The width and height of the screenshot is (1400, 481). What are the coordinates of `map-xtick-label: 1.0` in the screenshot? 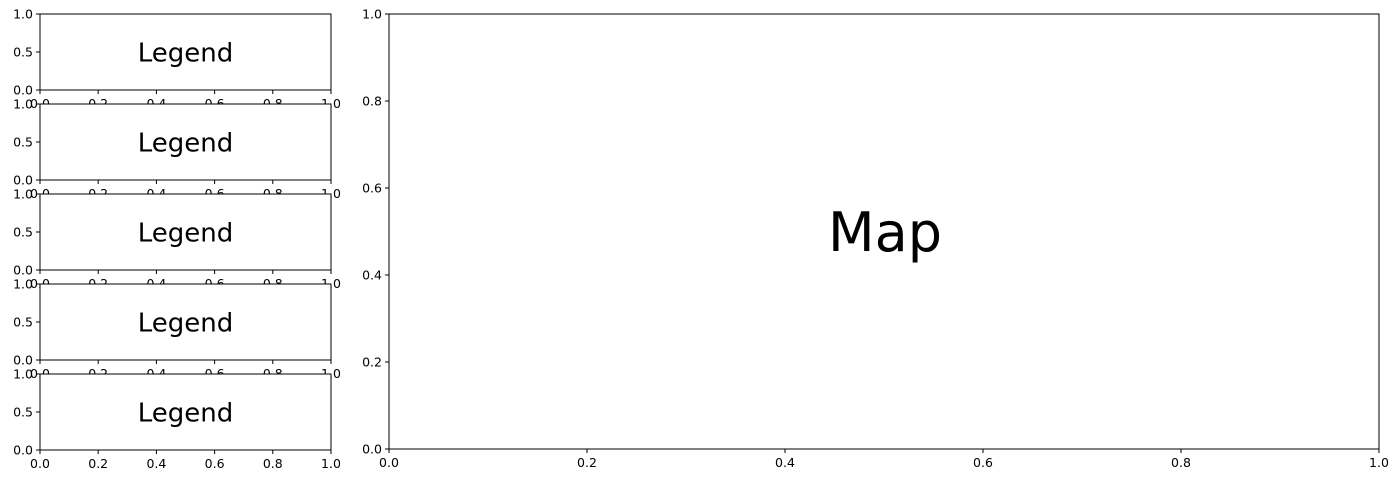 It's located at (1379, 462).